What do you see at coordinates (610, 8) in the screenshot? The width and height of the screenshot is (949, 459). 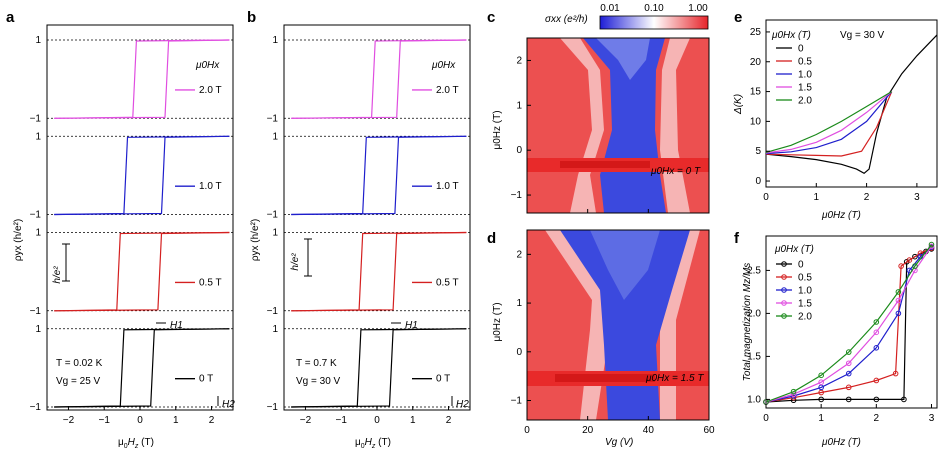 I see `colorbar-tick-0: 0.01` at bounding box center [610, 8].